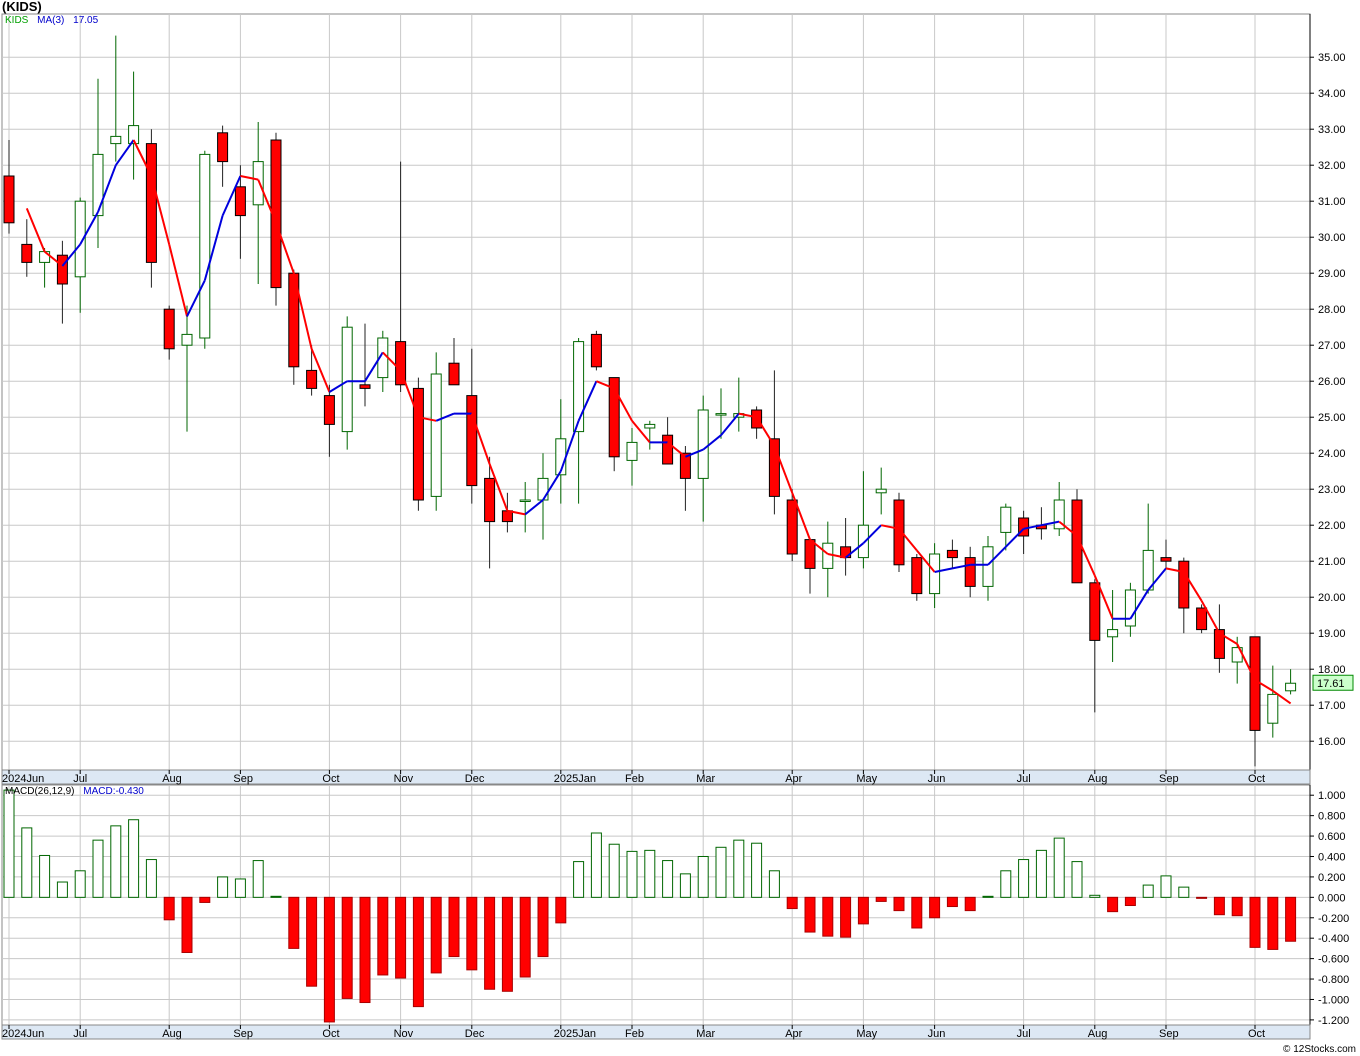 Image resolution: width=1360 pixels, height=1056 pixels. Describe the element at coordinates (1332, 796) in the screenshot. I see `macd-tick-label: 1.000` at that location.